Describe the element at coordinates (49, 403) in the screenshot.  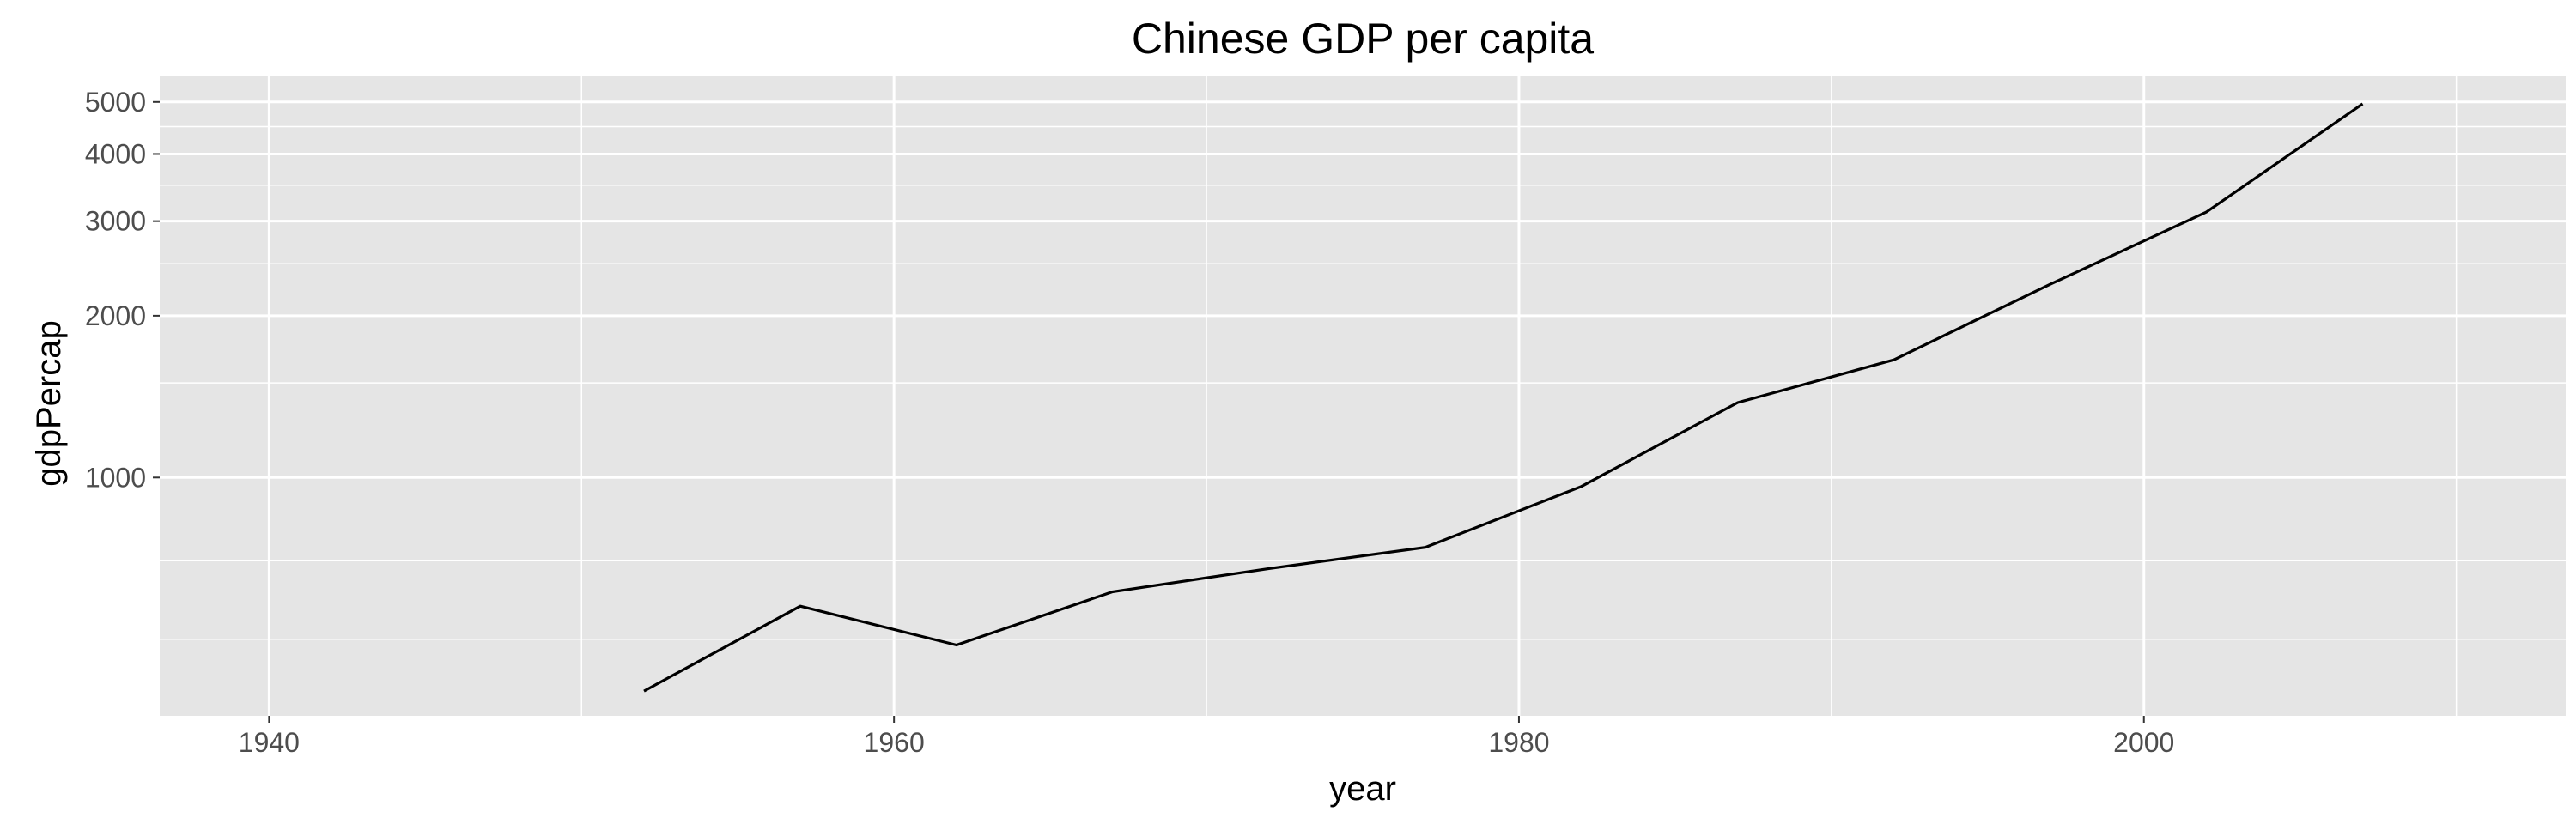
I see `y-axis-title: gdpPercap` at that location.